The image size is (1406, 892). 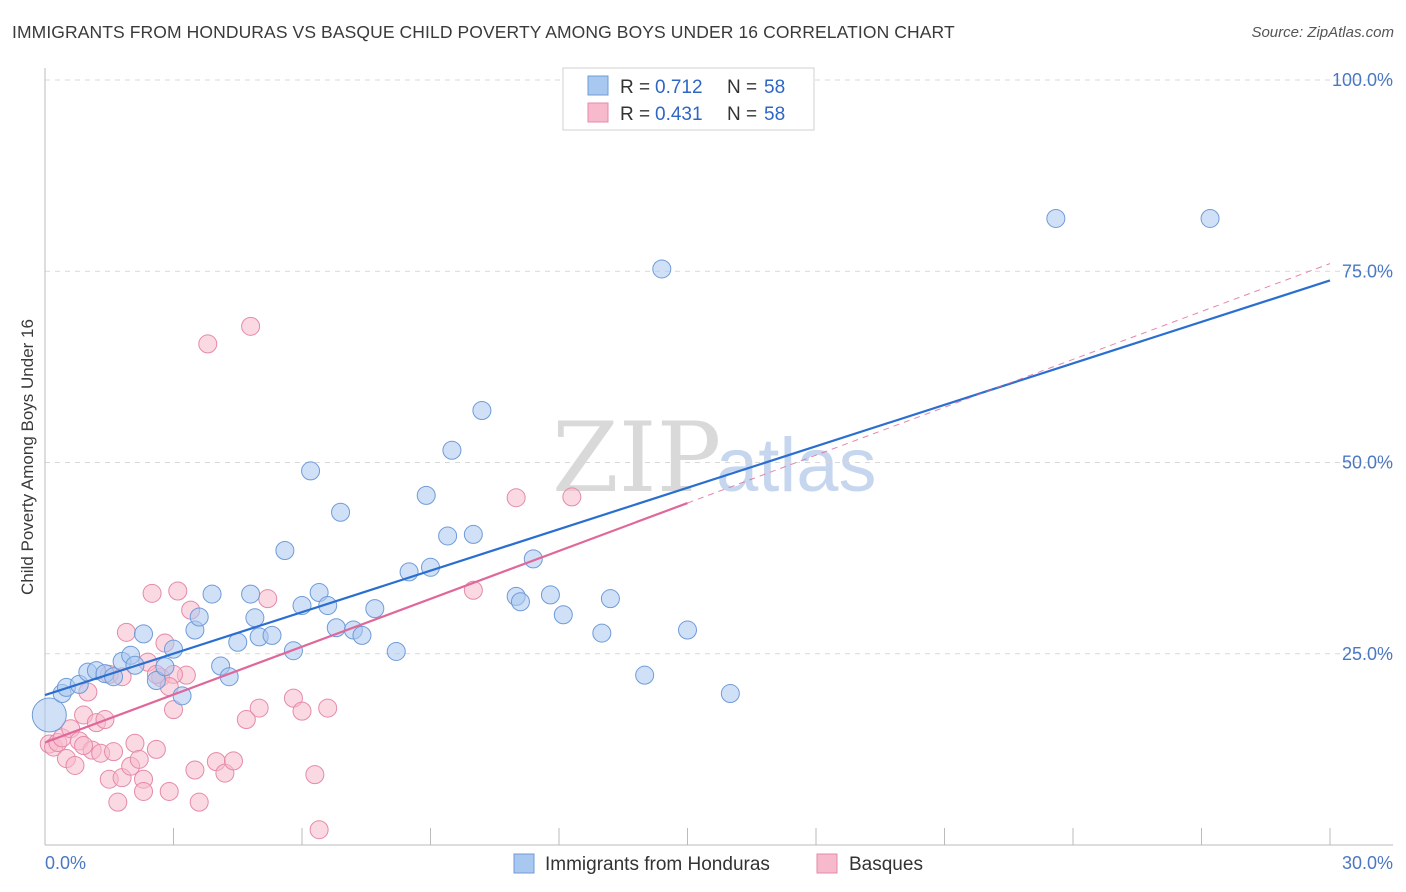 I want to click on source-label: Source: ZipAtlas.com, so click(x=1322, y=32).